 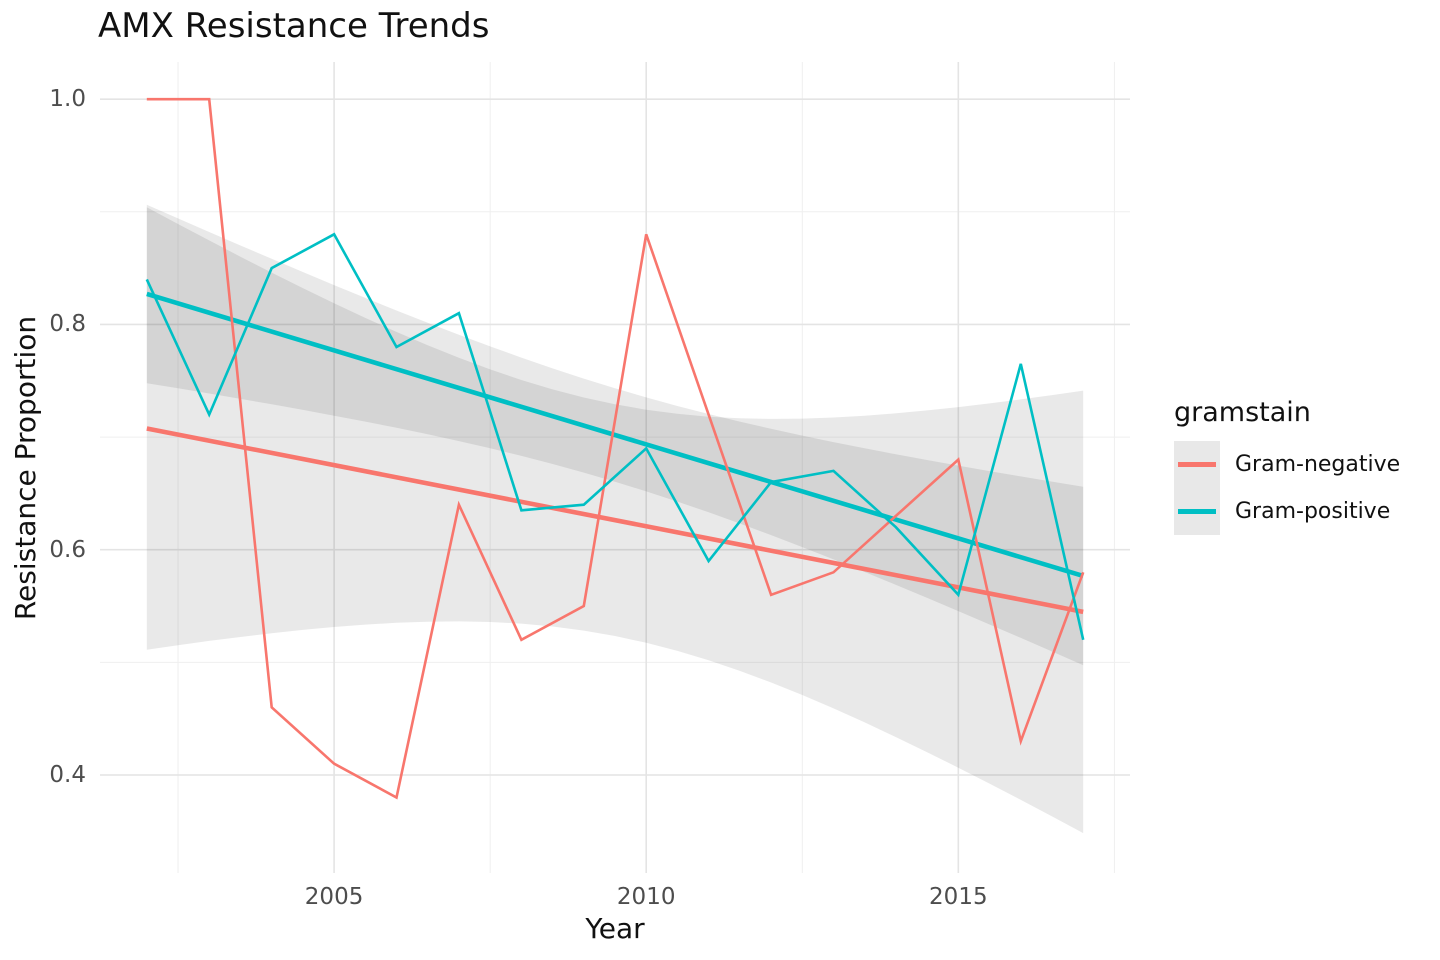 I want to click on x-axis-title: Year, so click(x=615, y=928).